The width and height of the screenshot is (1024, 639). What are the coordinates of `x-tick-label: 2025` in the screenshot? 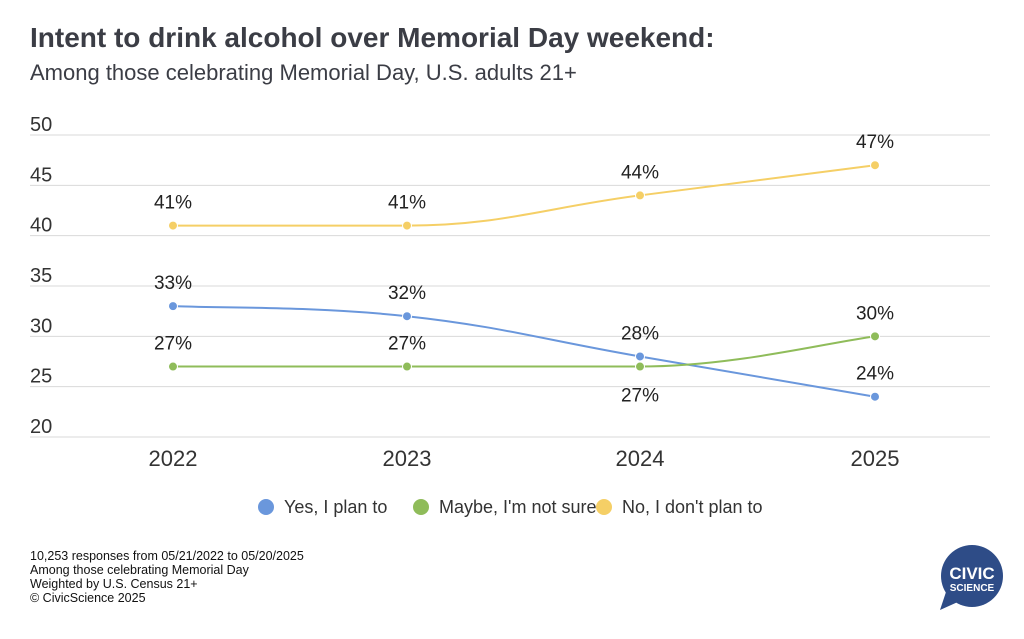 It's located at (875, 458).